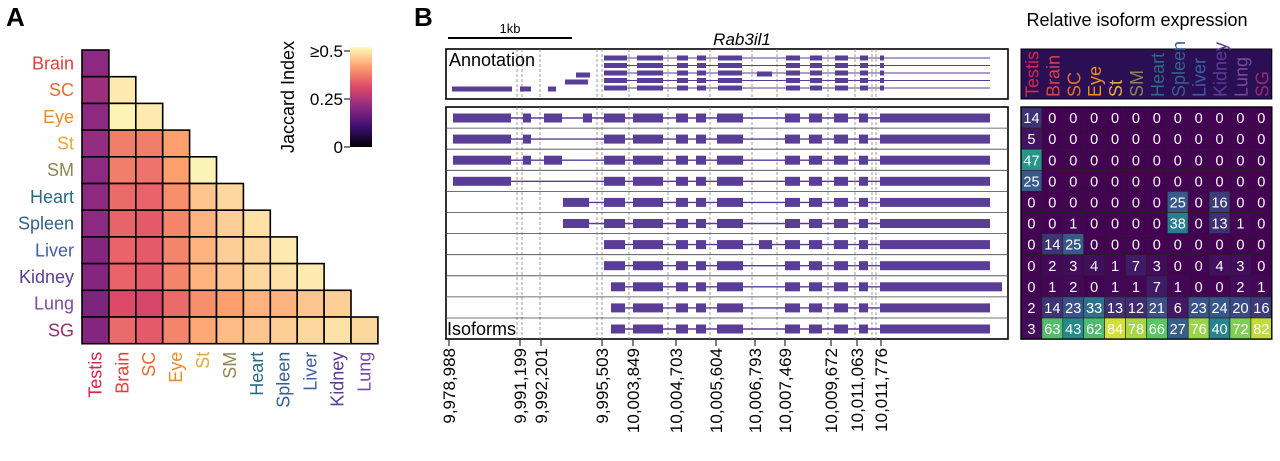 The image size is (1280, 461). What do you see at coordinates (1136, 20) in the screenshot?
I see `expression-title: Relative isoform expression` at bounding box center [1136, 20].